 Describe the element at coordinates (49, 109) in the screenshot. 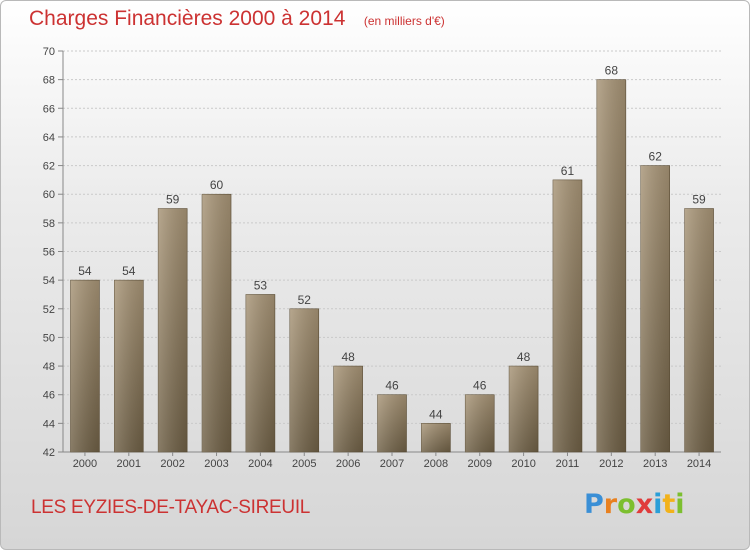

I see `y-tick-label: 66` at that location.